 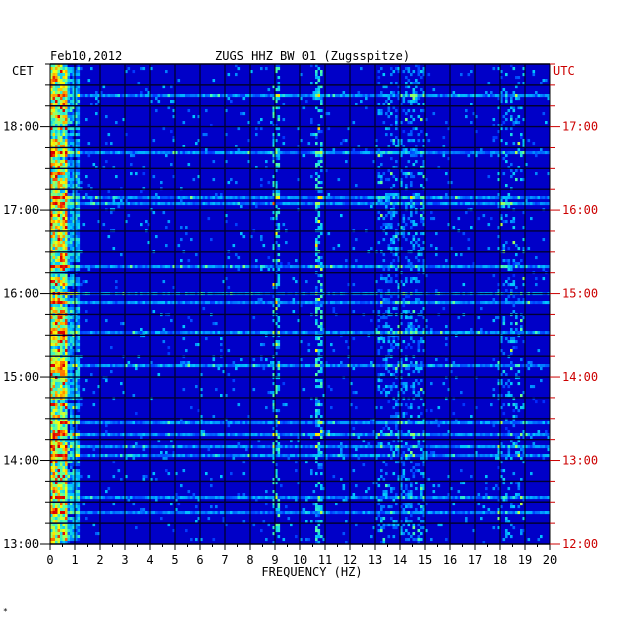 What do you see at coordinates (580, 377) in the screenshot?
I see `y-right-tick-label: 14:00` at bounding box center [580, 377].